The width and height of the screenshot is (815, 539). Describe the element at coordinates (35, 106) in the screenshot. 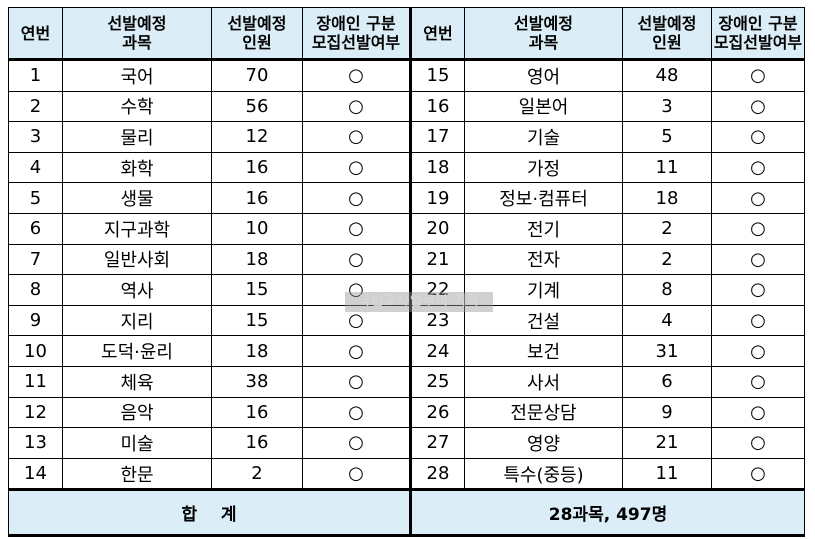

I see `cell-no: 2` at that location.